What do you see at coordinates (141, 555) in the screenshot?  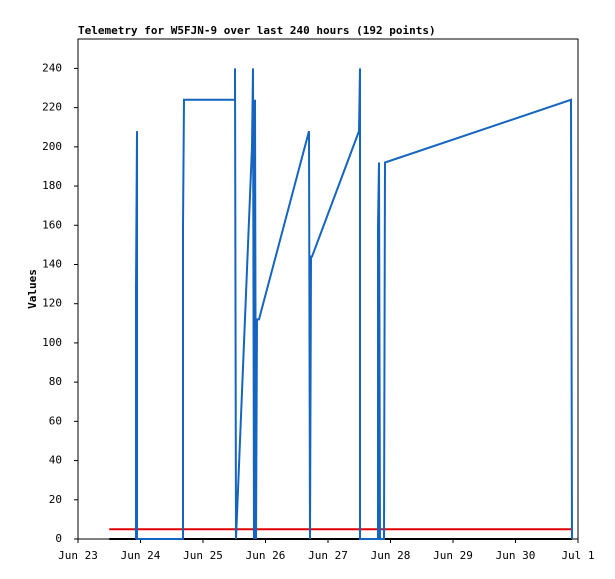 I see `x-tick-label: Jun 24` at bounding box center [141, 555].